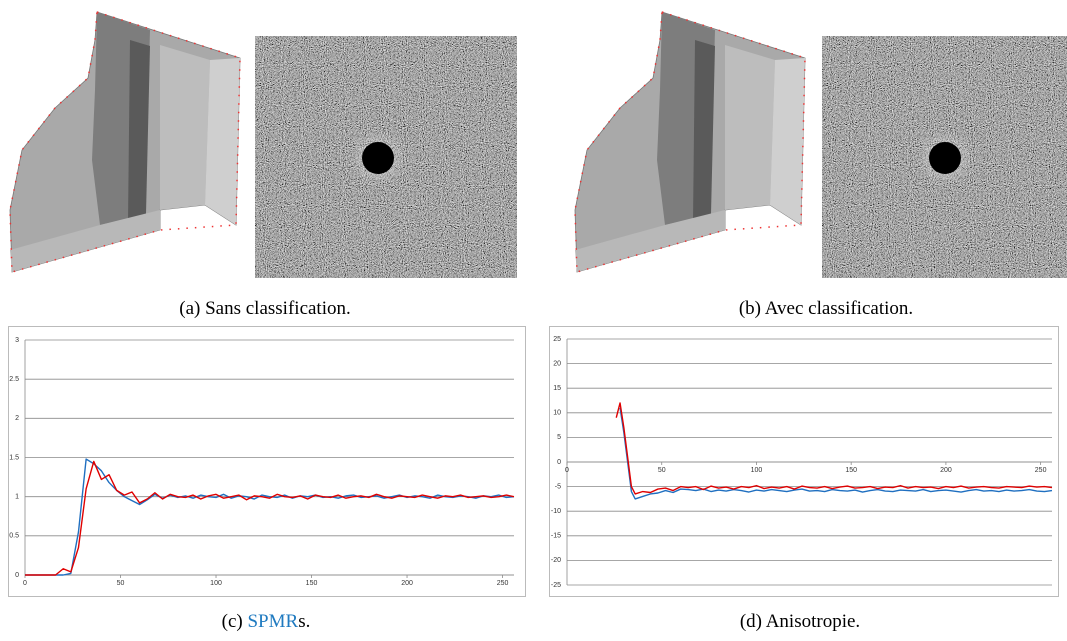 The image size is (1067, 641). I want to click on y-tick-label: 2, so click(17, 418).